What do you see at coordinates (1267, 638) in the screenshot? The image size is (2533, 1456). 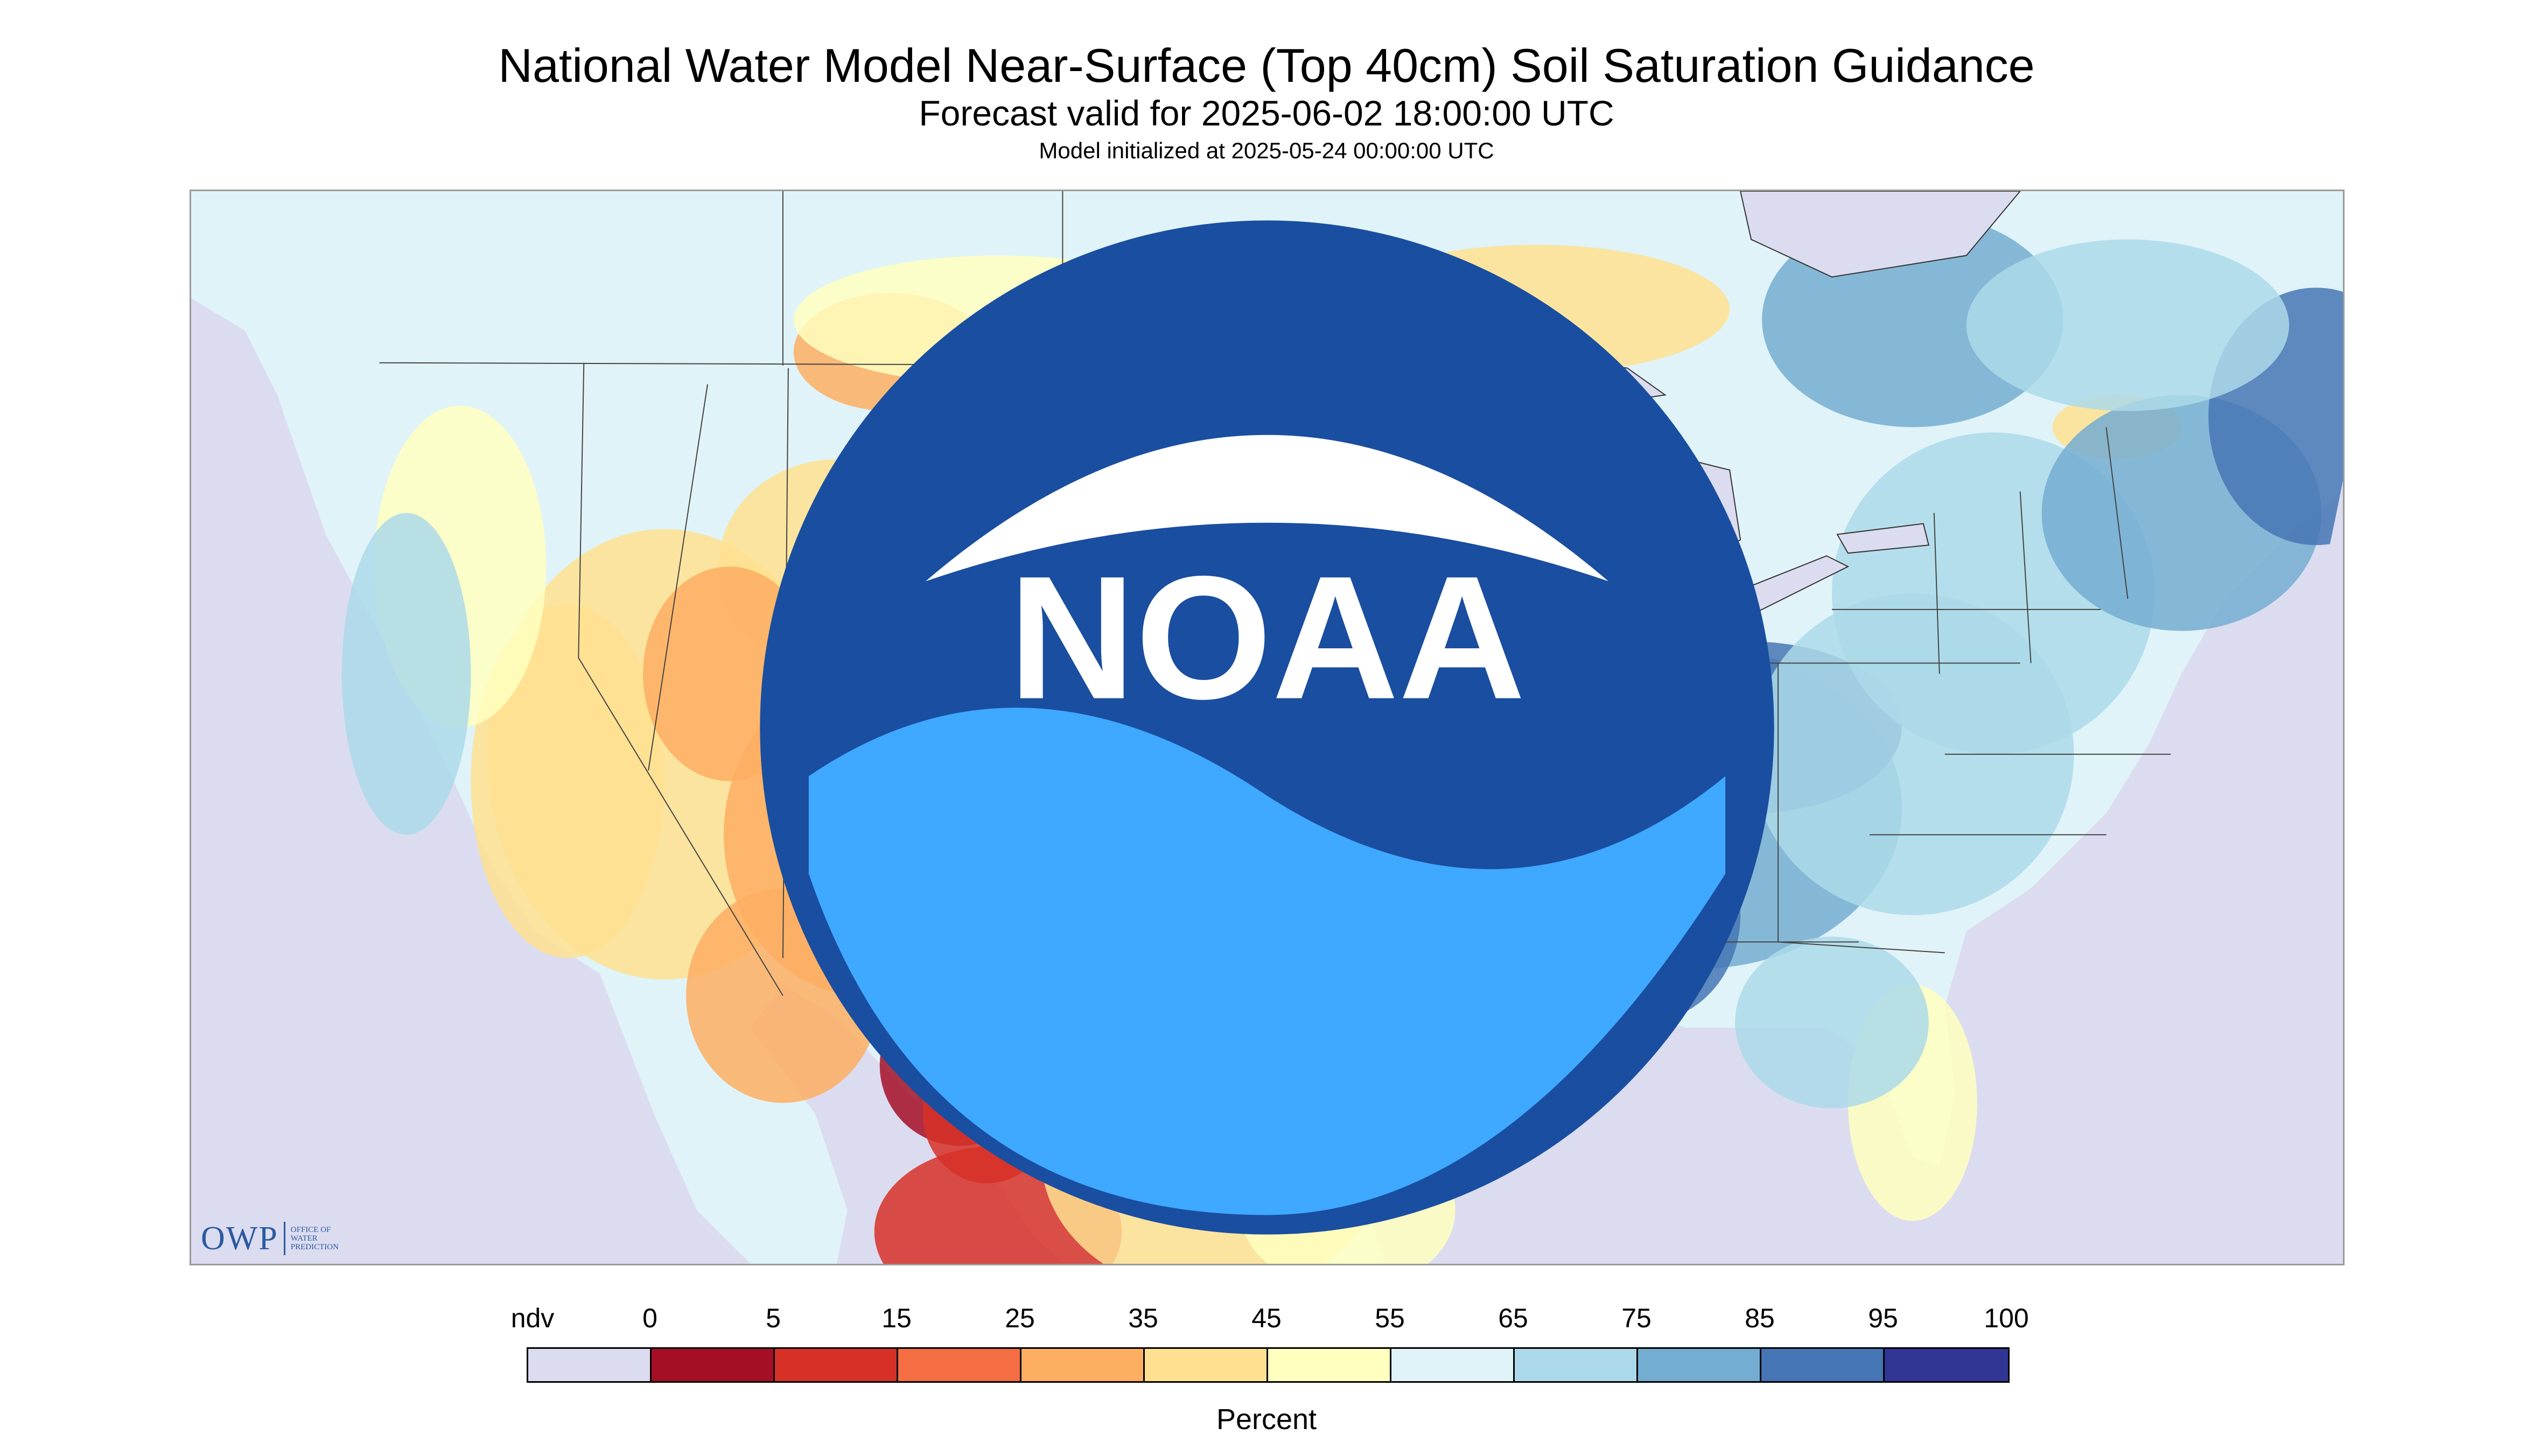 I see `noaa-logo-text: NOAA` at bounding box center [1267, 638].